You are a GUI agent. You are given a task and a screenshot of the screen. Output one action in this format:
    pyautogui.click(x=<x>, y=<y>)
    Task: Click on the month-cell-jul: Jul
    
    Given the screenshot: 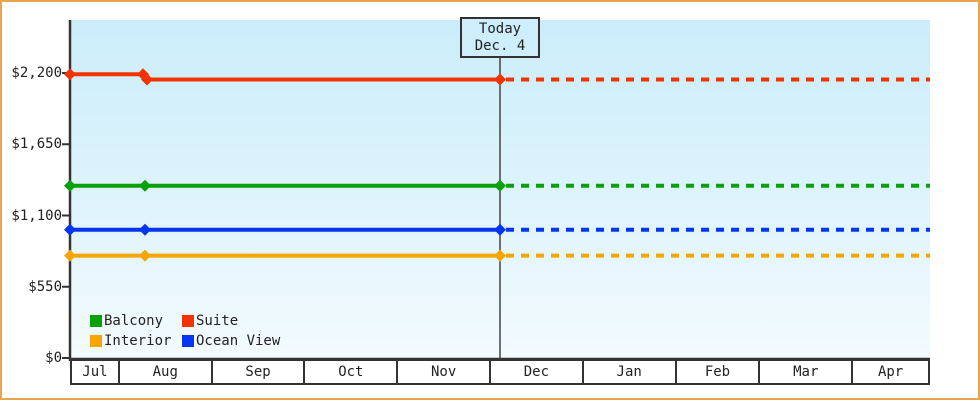 What is the action you would take?
    pyautogui.click(x=96, y=372)
    